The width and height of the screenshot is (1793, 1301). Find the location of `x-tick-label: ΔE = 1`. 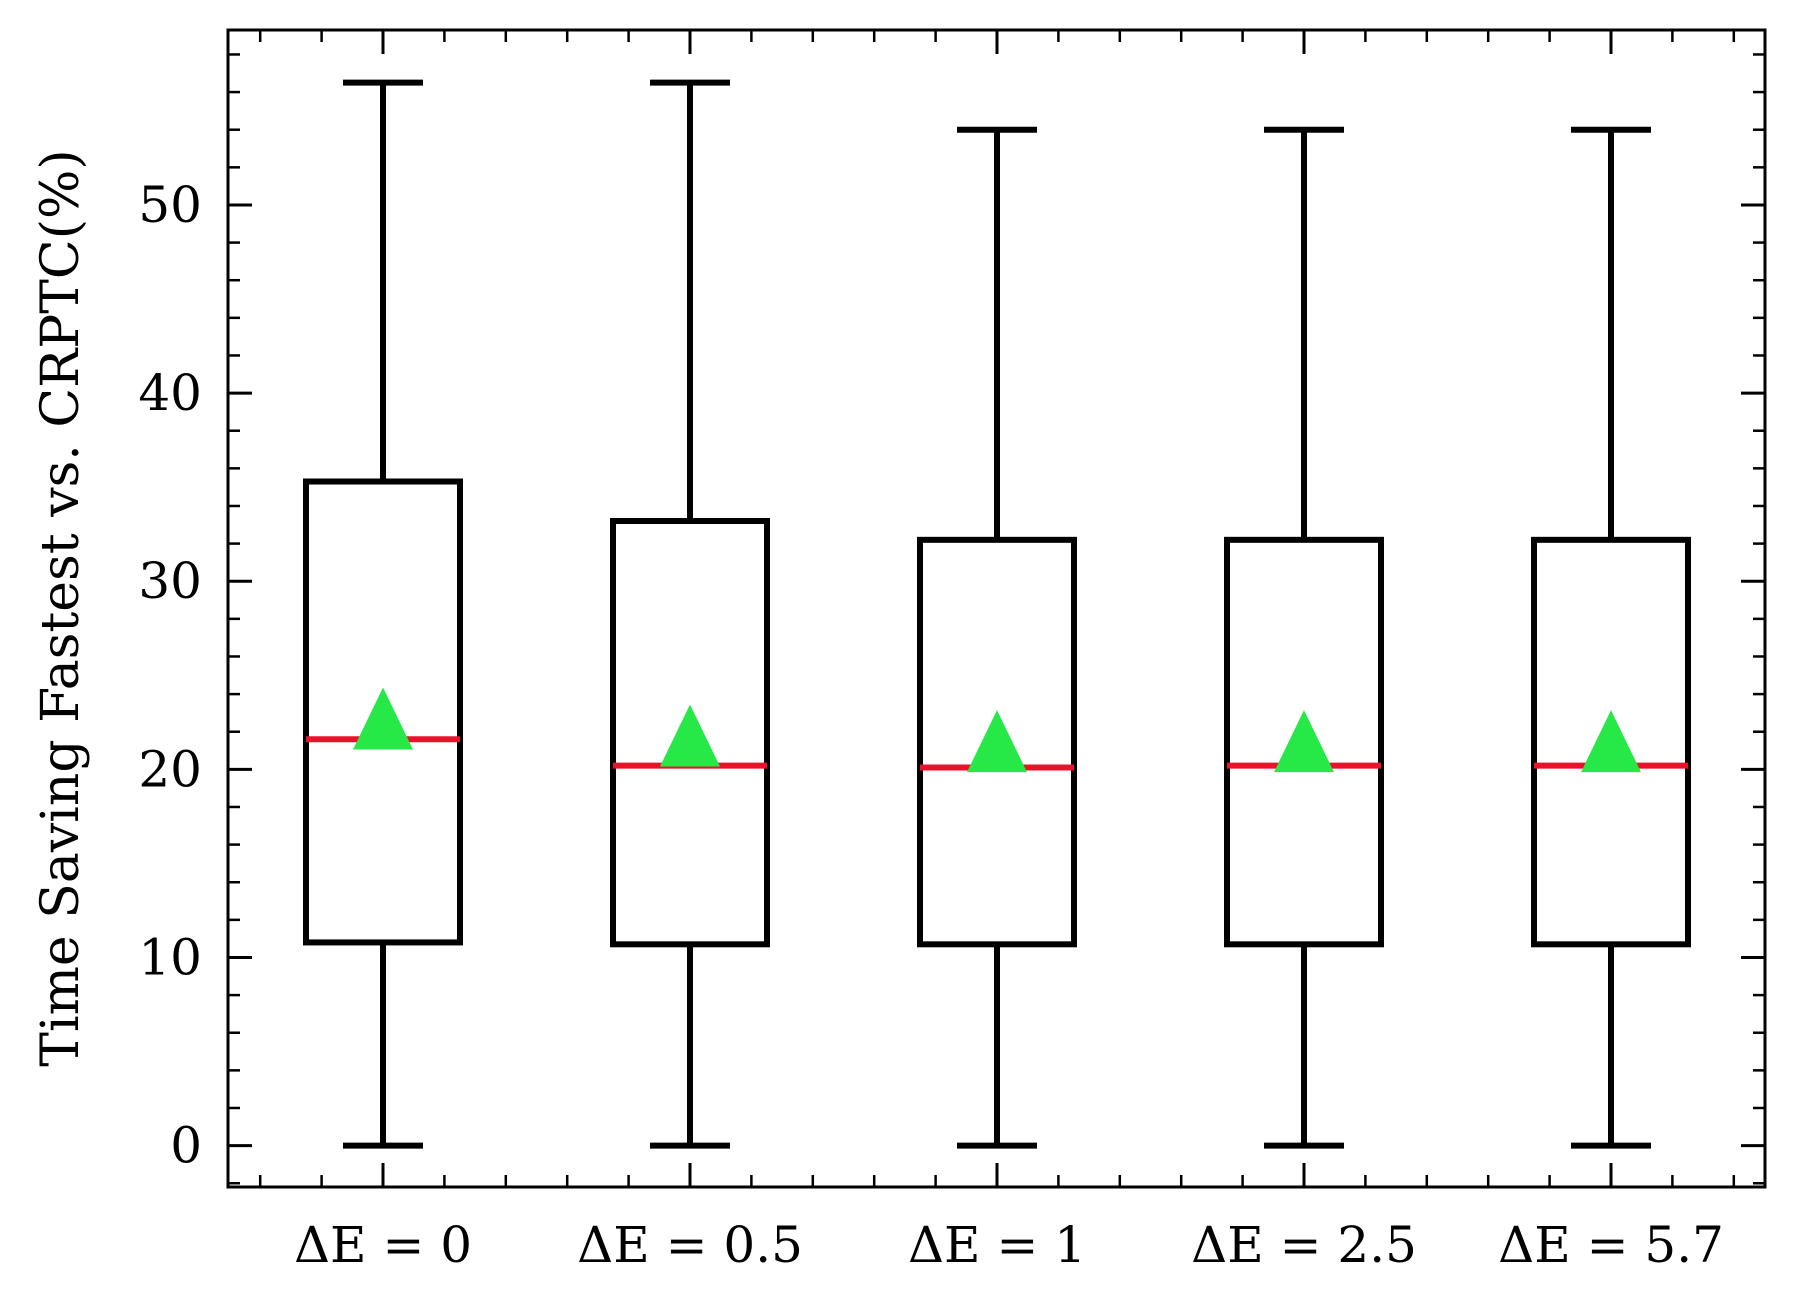

x-tick-label: ΔE = 1 is located at coordinates (997, 1245).